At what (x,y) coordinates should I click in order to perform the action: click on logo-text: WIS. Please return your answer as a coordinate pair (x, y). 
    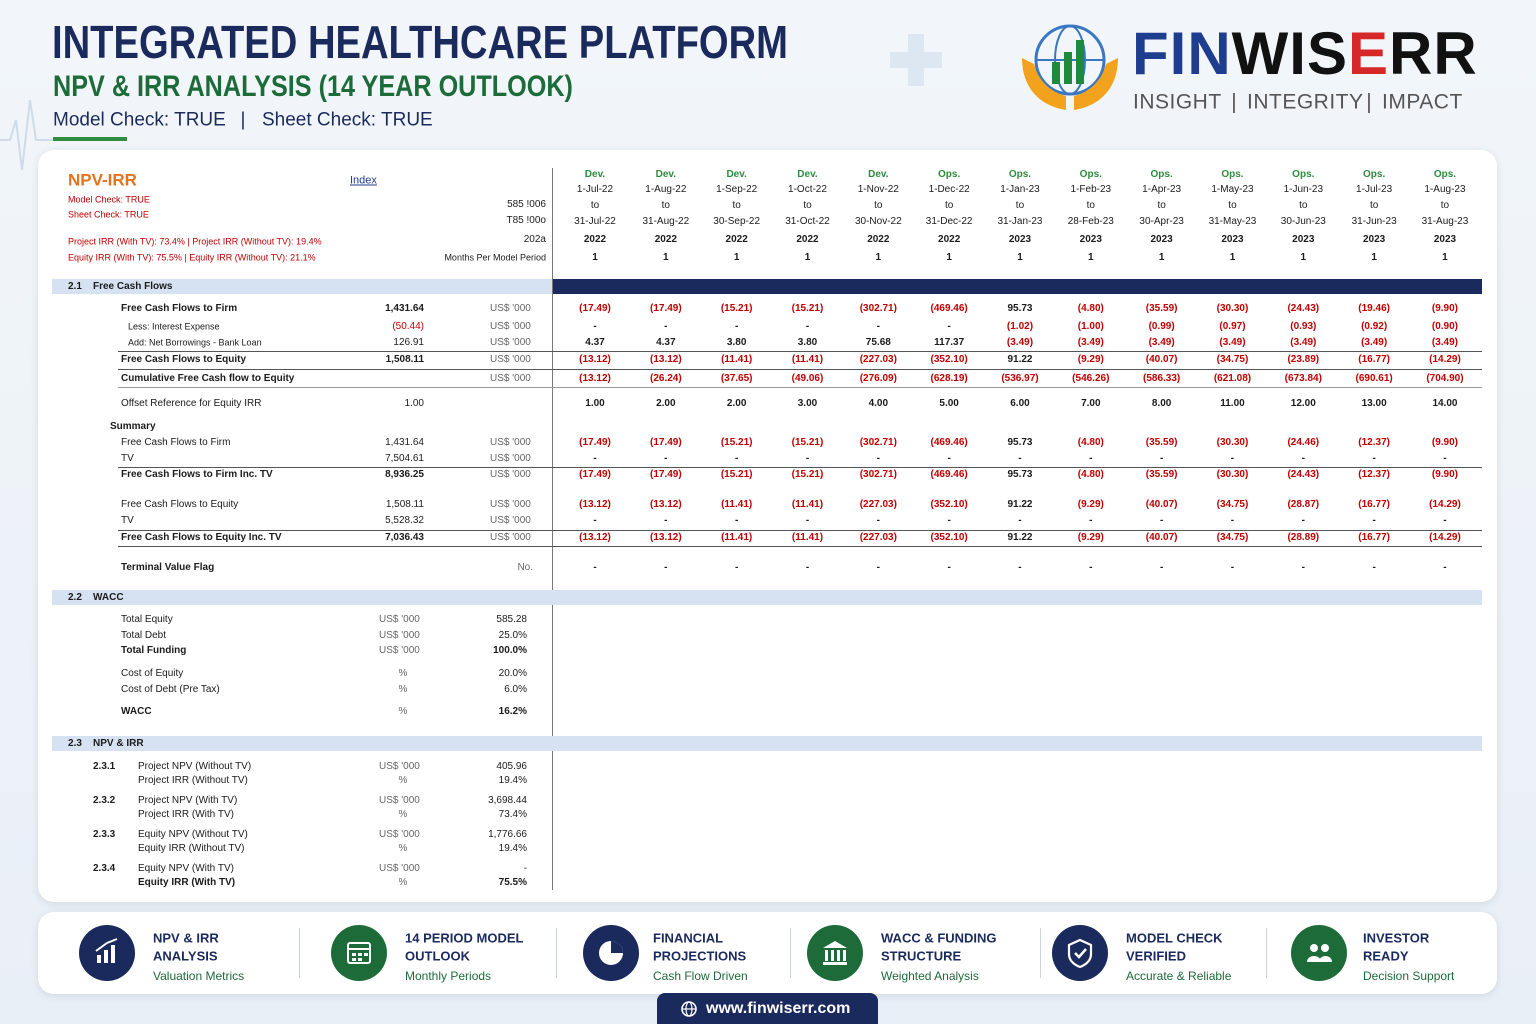
    Looking at the image, I should click on (1289, 53).